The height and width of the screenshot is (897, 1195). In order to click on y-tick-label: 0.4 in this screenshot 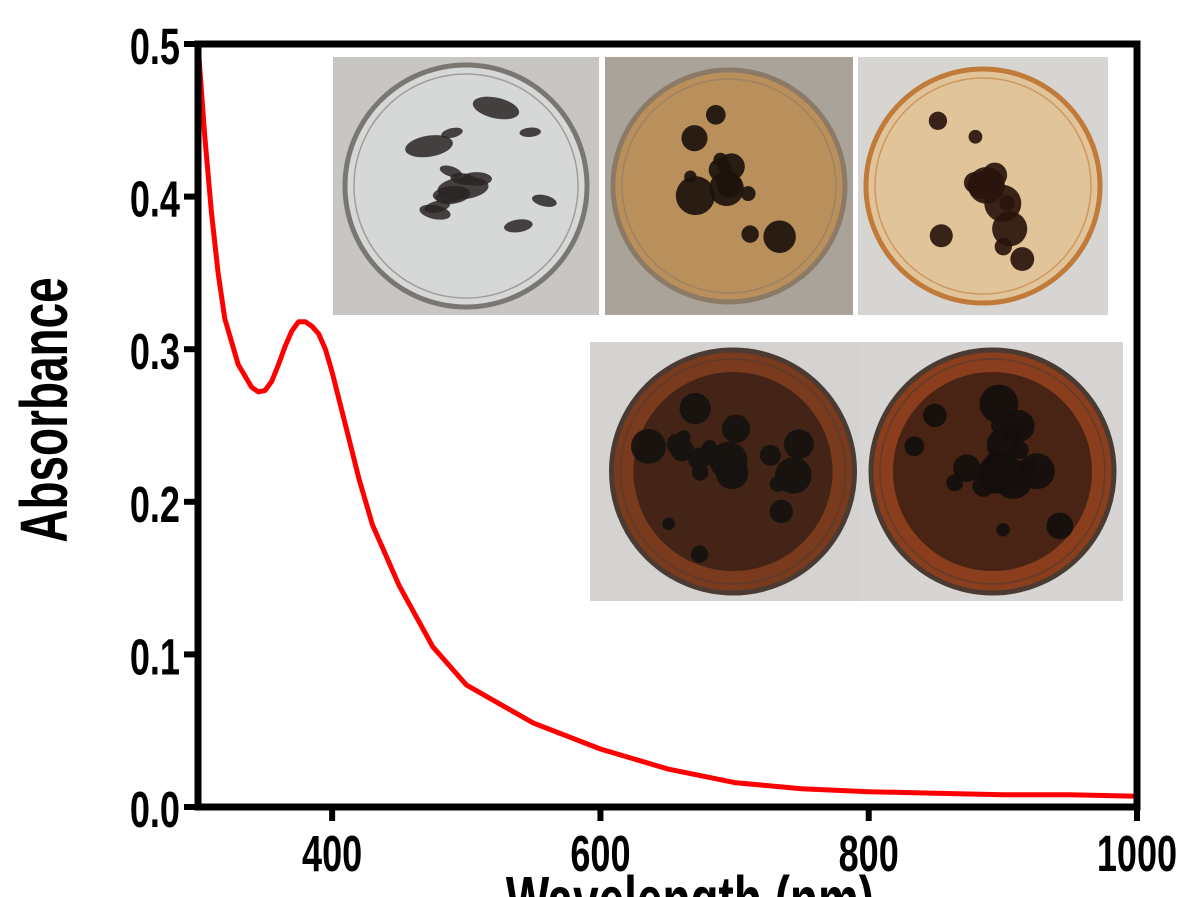, I will do `click(155, 200)`.